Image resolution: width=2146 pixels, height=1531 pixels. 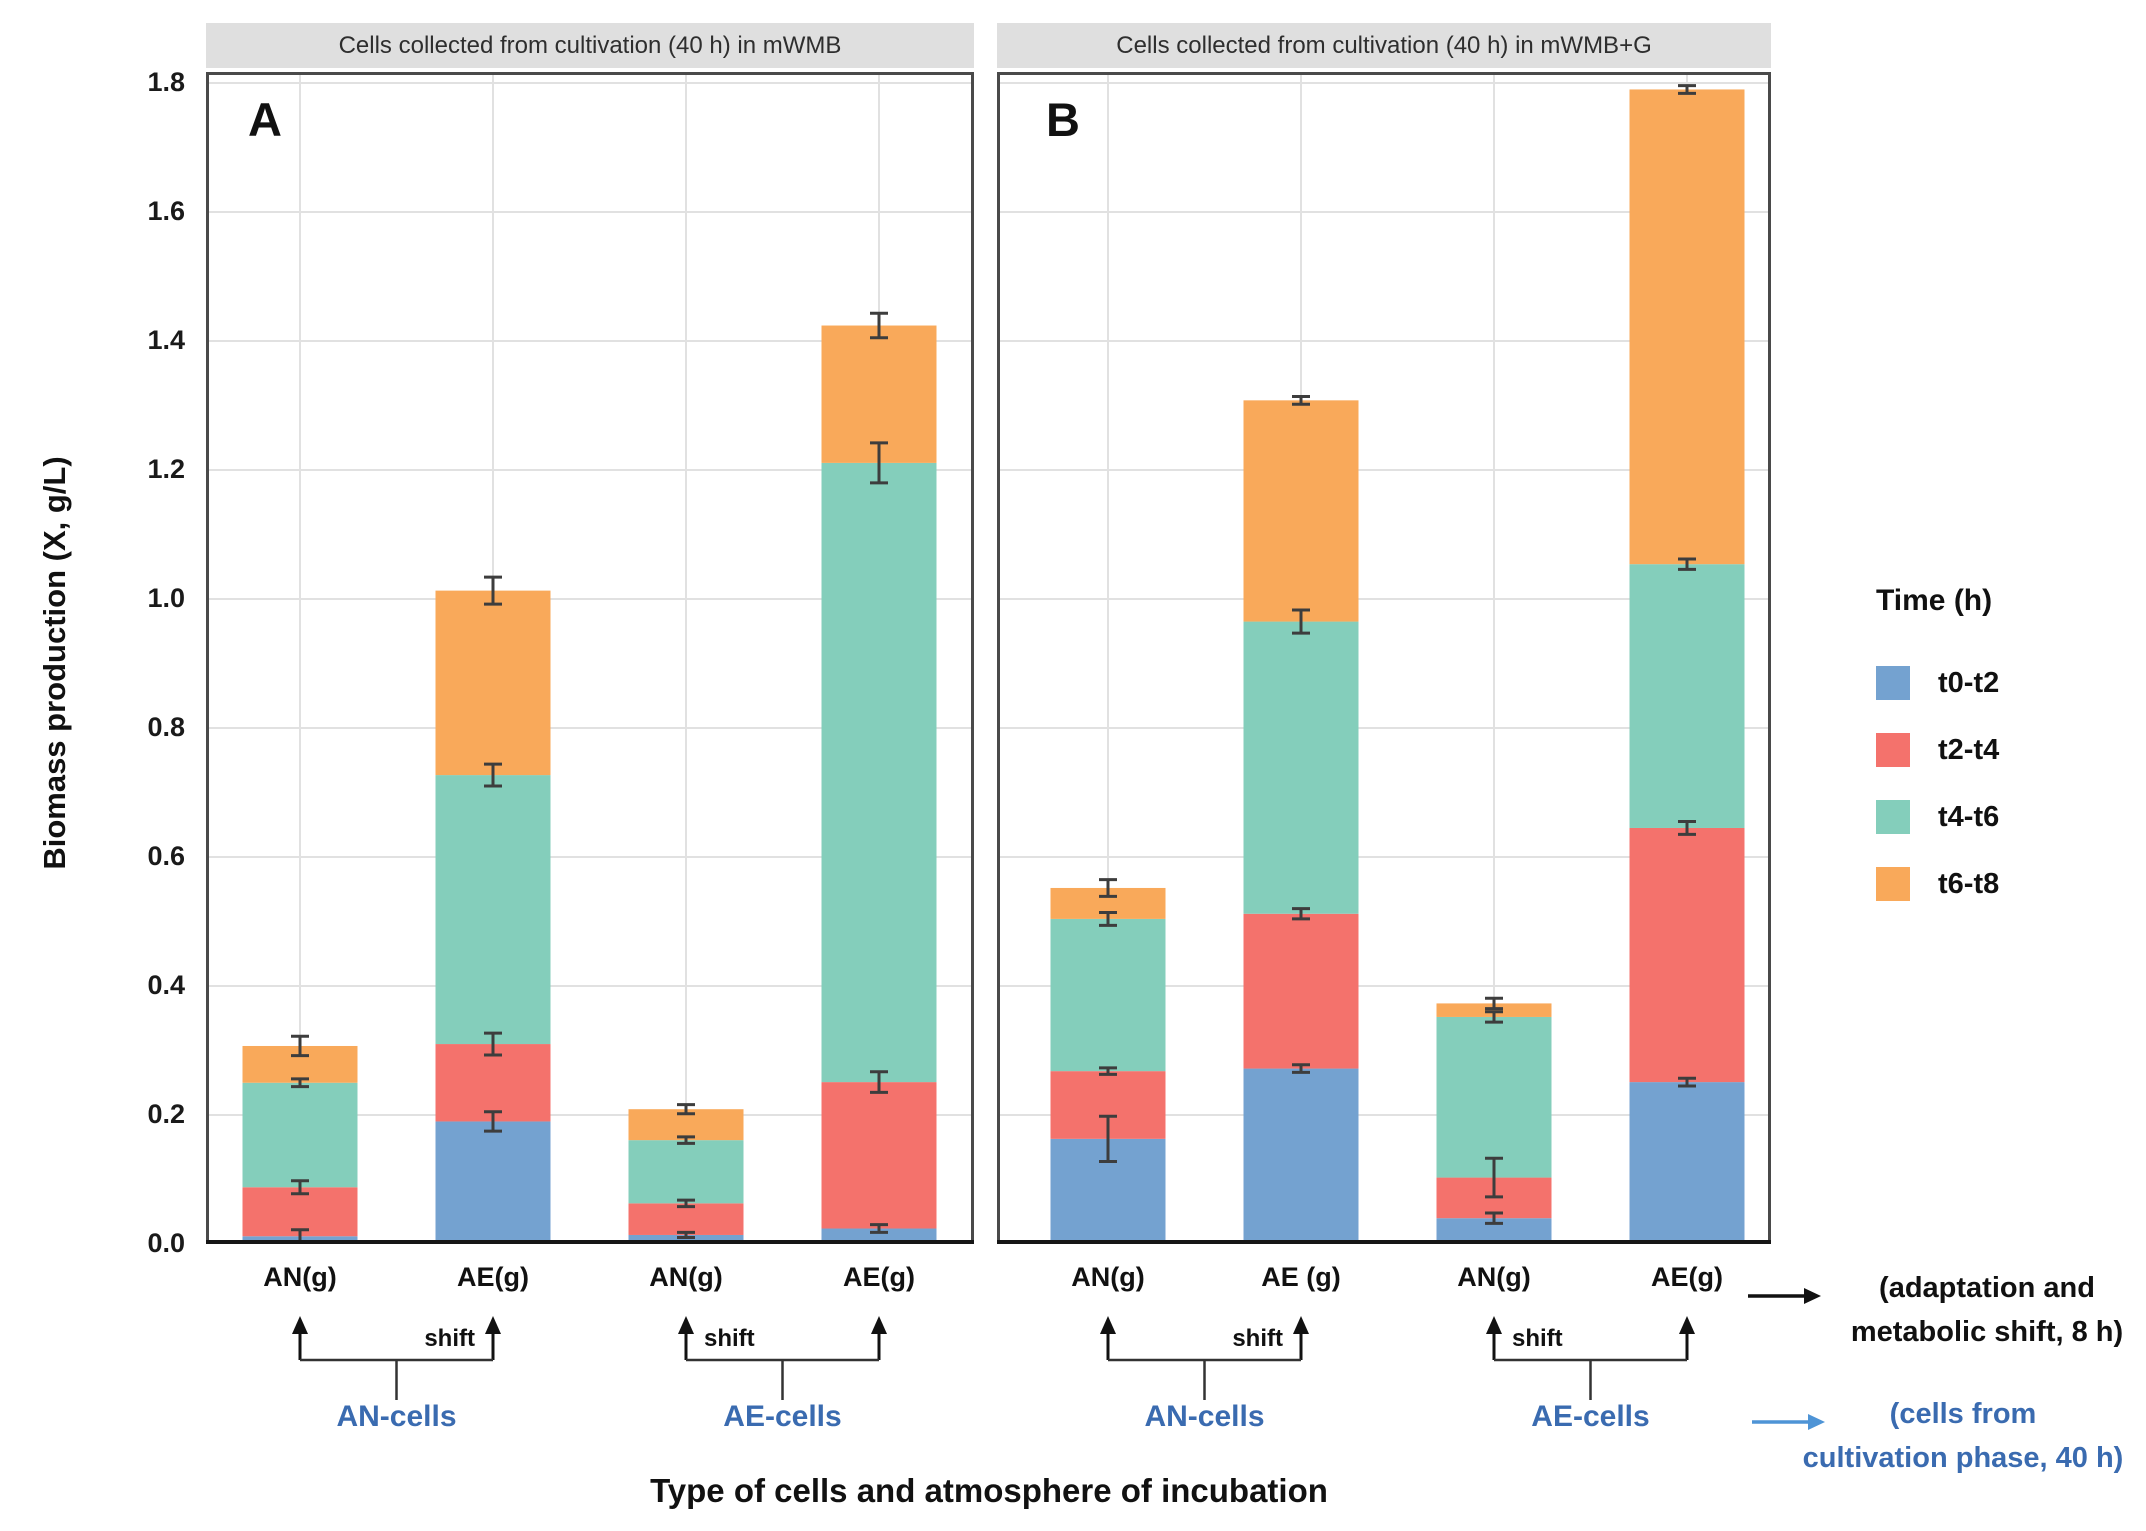 What do you see at coordinates (2010, 817) in the screenshot?
I see `legend-item: t4-t6` at bounding box center [2010, 817].